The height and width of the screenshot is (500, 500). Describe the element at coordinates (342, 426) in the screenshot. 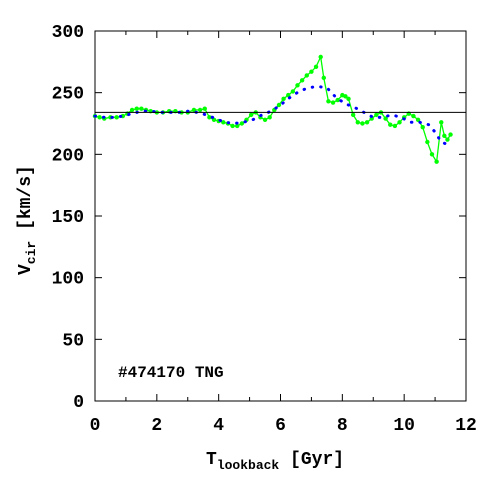

I see `x-tick-label: 8` at that location.